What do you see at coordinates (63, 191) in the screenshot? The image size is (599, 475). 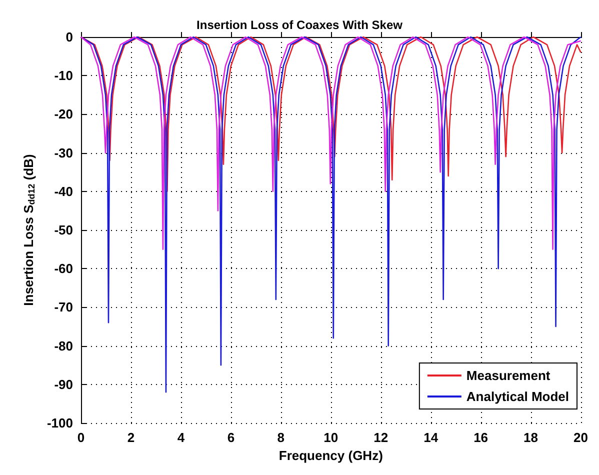 I see `y-tick-label: -40` at bounding box center [63, 191].